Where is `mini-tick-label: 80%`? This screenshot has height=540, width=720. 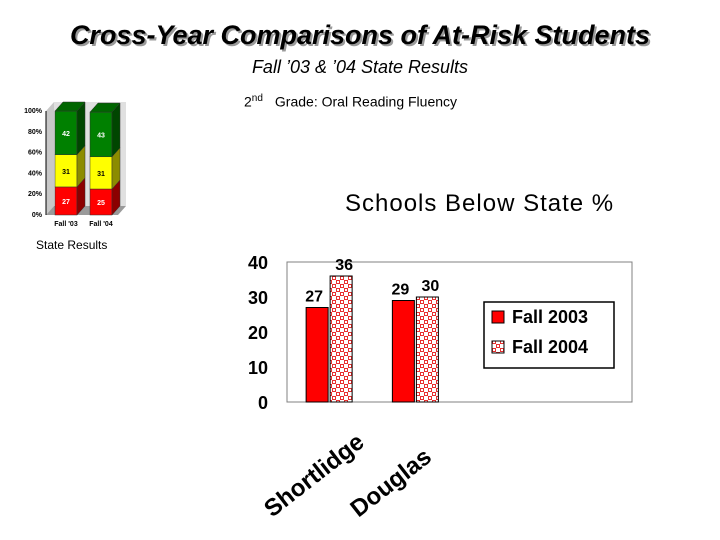 mini-tick-label: 80% is located at coordinates (35, 132).